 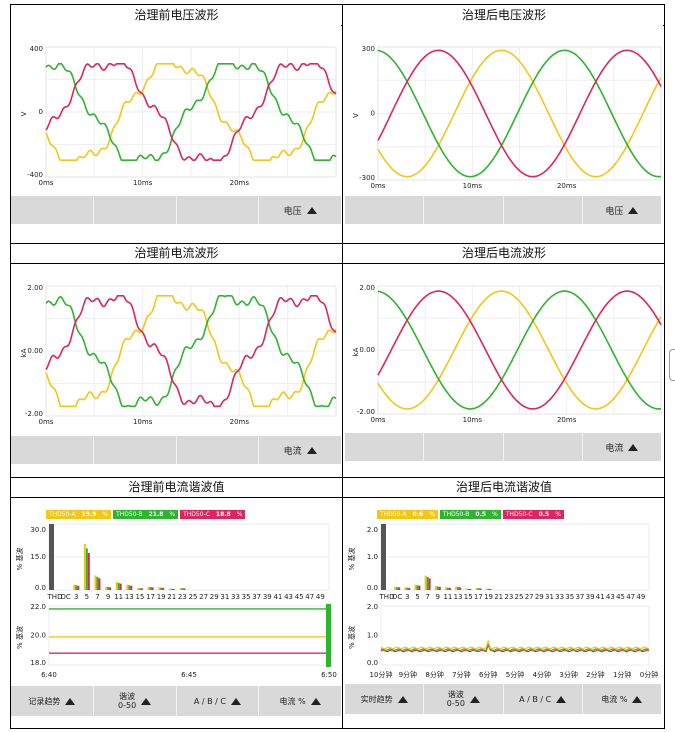 What do you see at coordinates (299, 597) in the screenshot?
I see `x-tick-label: 45` at bounding box center [299, 597].